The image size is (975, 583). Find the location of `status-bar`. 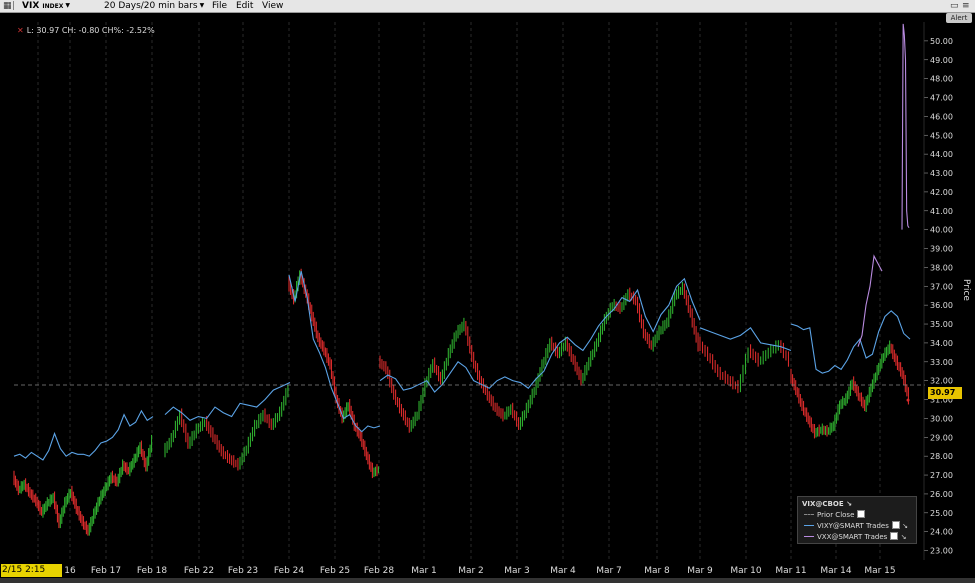

status-bar is located at coordinates (487, 580).